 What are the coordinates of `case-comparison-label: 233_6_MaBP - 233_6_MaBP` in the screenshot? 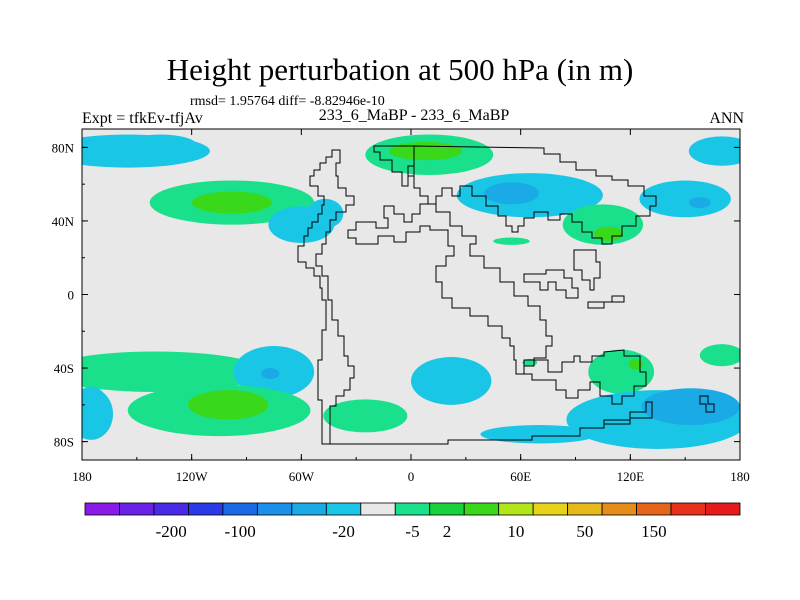 It's located at (414, 115).